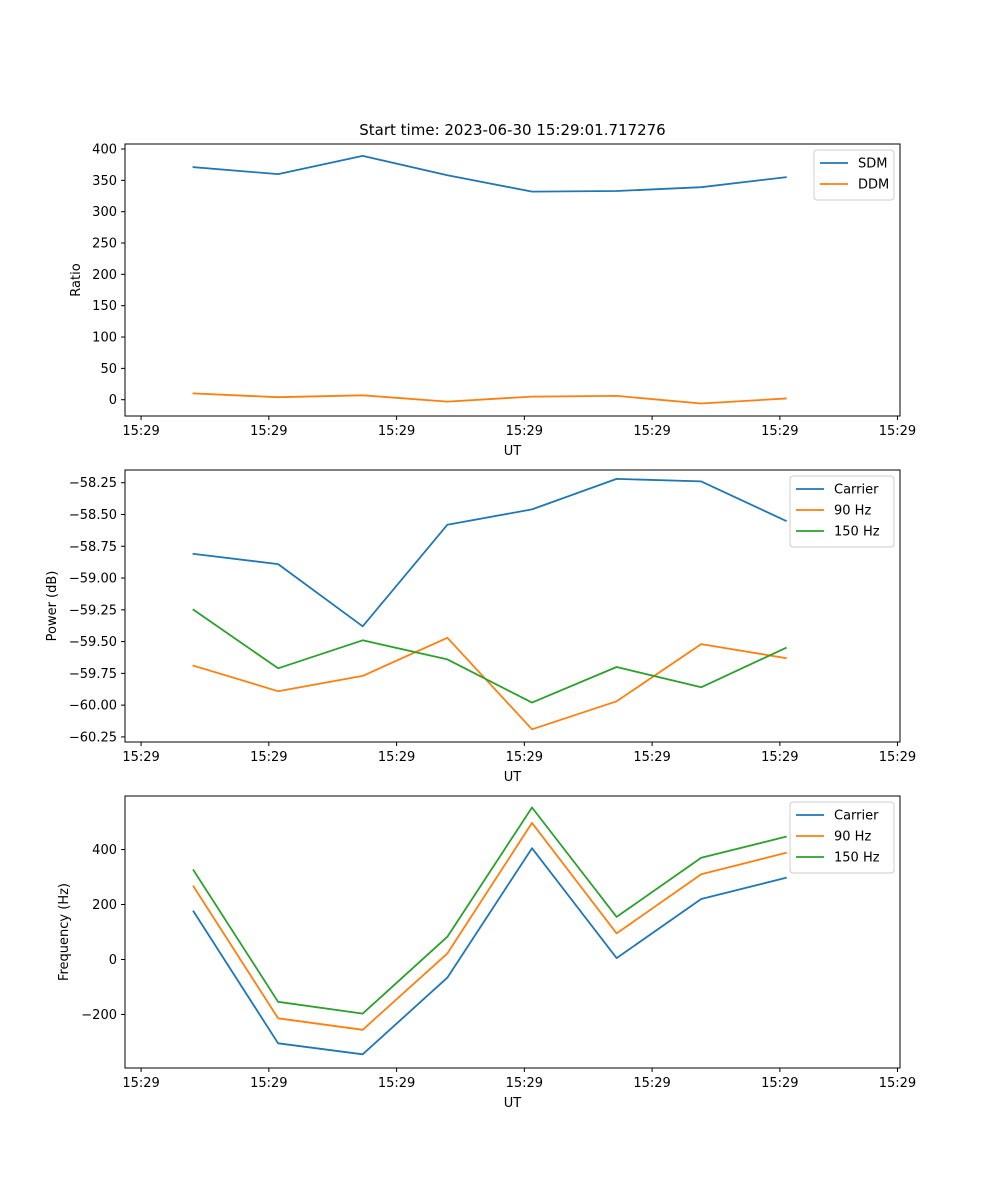 The image size is (1000, 1200). Describe the element at coordinates (93, 579) in the screenshot. I see `y-tick-label: −59.00` at that location.